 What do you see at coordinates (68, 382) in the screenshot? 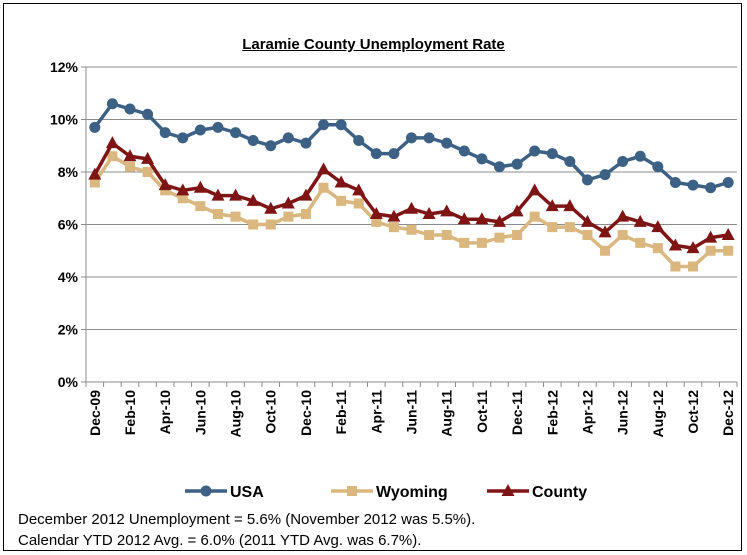
I see `y-tick-label: 0%` at bounding box center [68, 382].